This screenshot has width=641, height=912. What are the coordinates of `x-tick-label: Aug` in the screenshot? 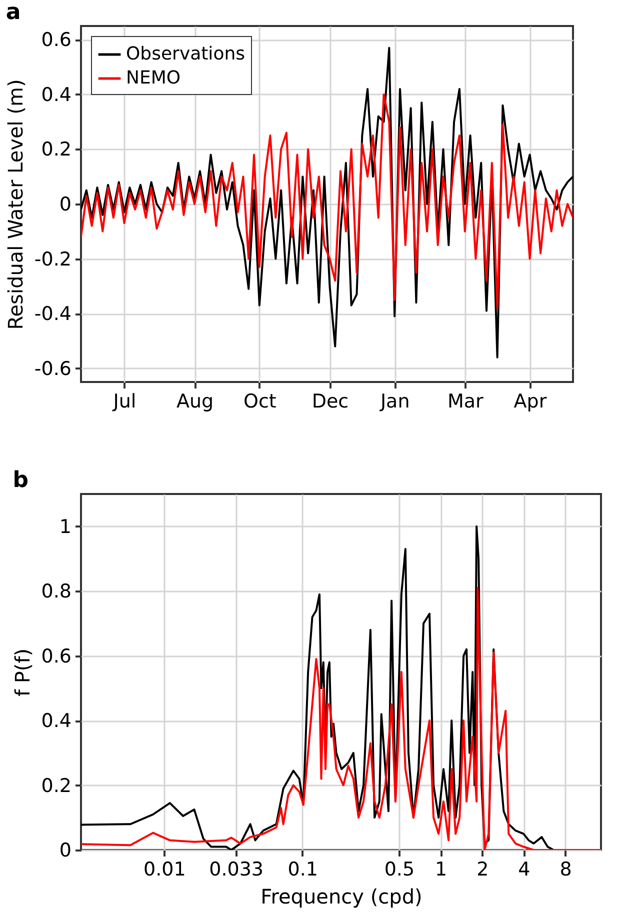 It's located at (195, 401).